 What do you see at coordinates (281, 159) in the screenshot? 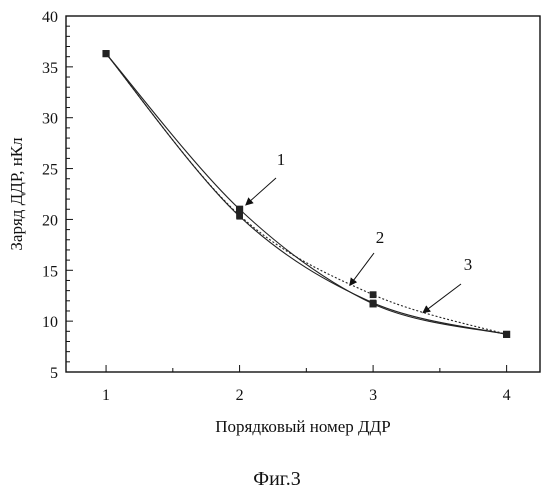
I see `series-label-1: 1` at bounding box center [281, 159].